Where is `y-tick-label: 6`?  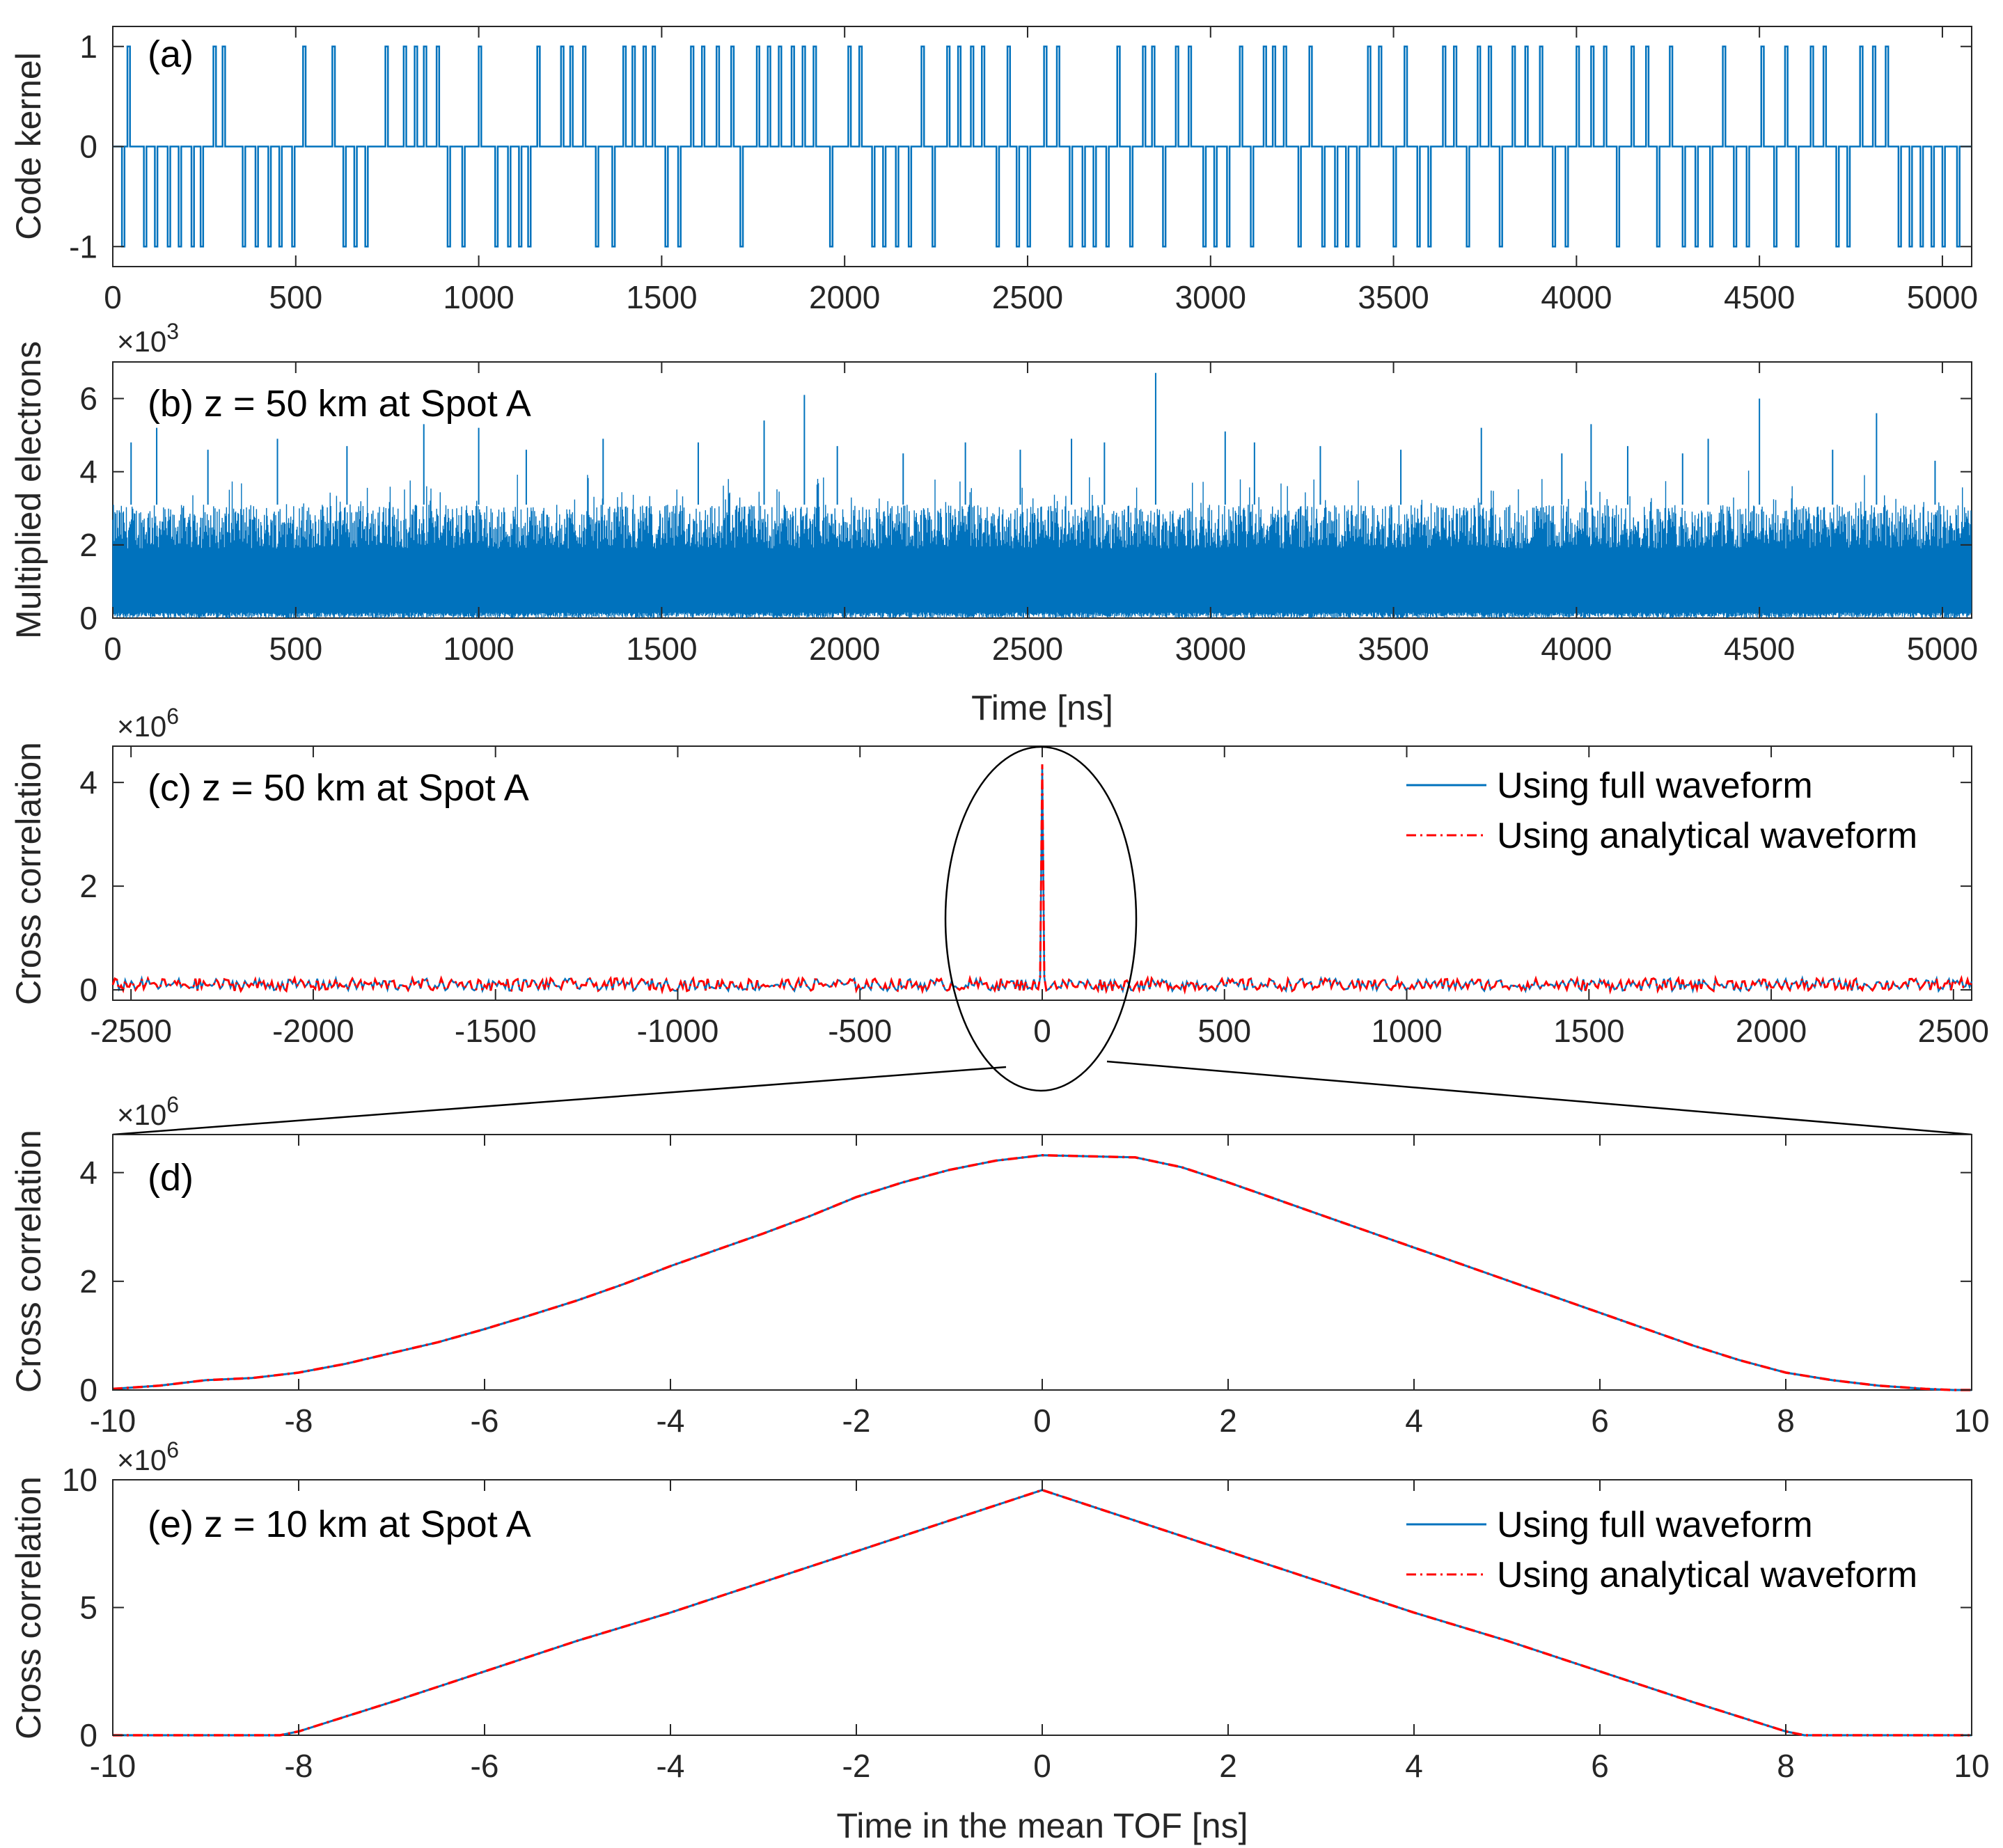
y-tick-label: 6 is located at coordinates (88, 399).